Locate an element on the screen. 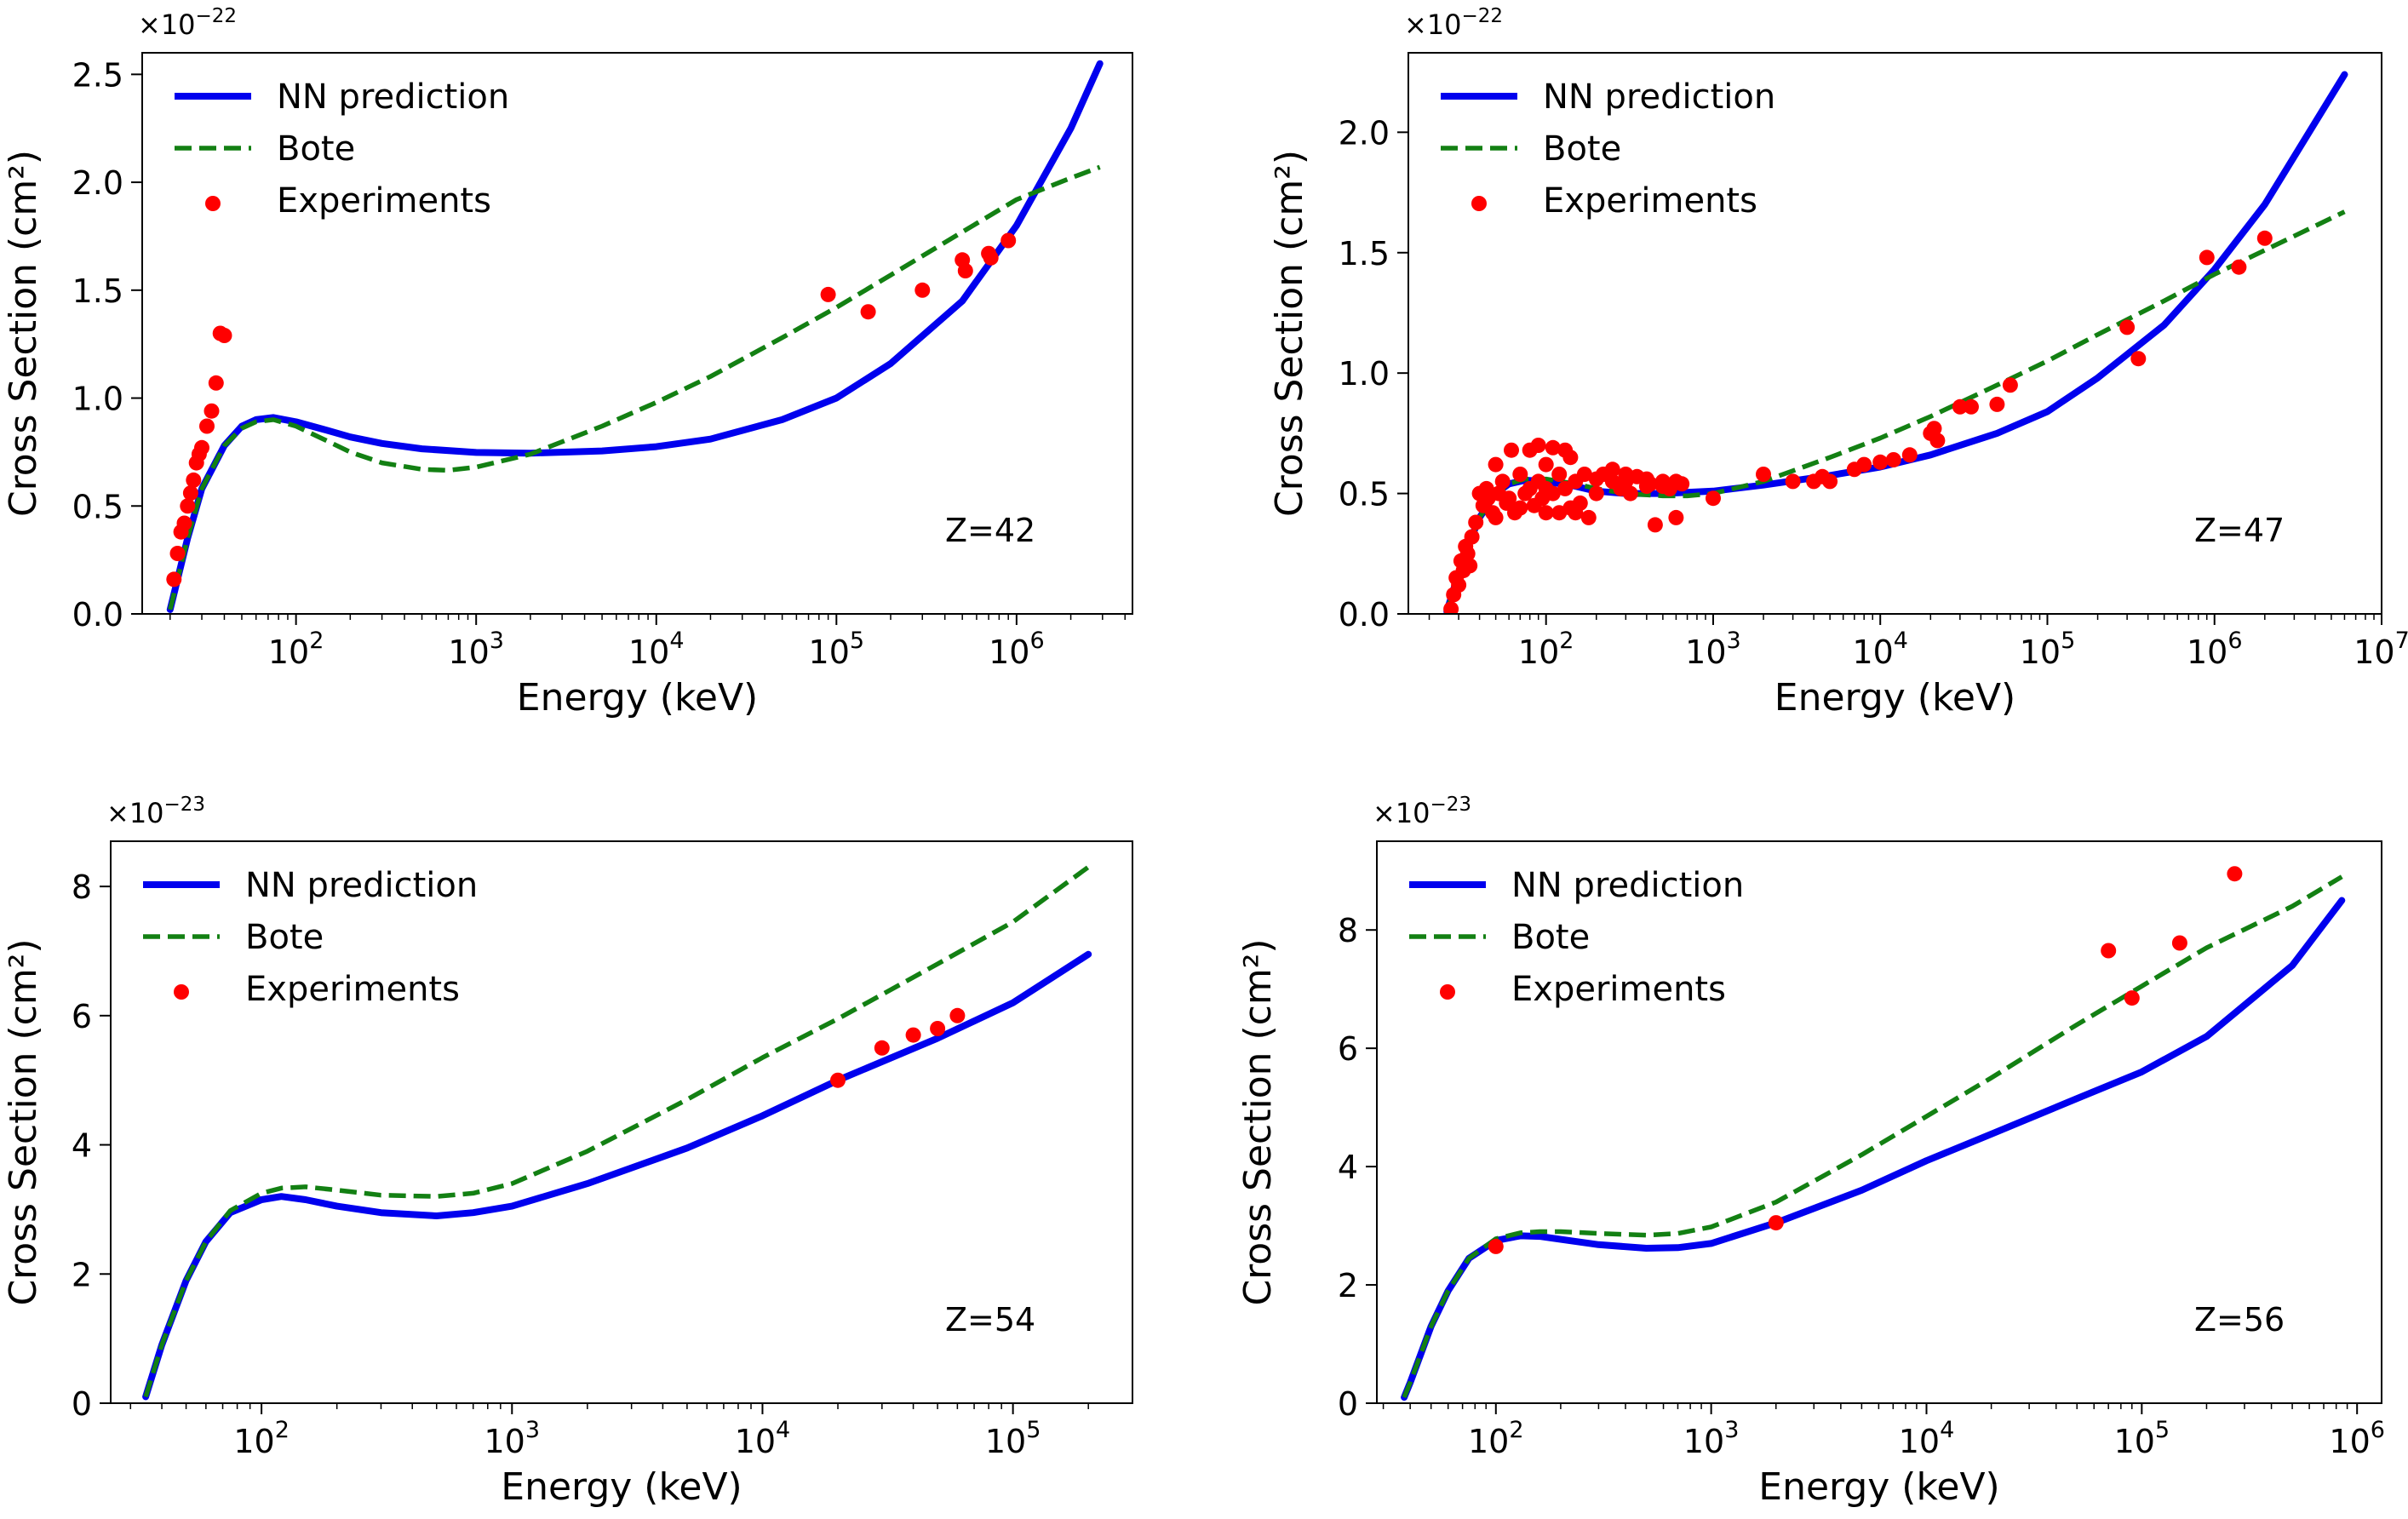 Image resolution: width=2408 pixels, height=1519 pixels. y-tick-label: 2 is located at coordinates (1348, 1285).